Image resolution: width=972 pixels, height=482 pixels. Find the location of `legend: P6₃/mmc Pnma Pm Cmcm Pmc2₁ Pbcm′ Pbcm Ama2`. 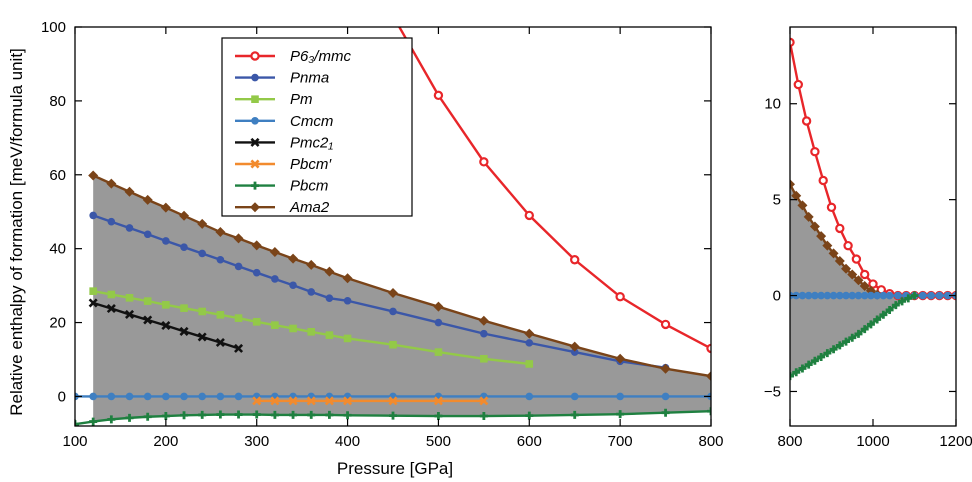

legend: P6₃/mmc Pnma Pm Cmcm Pmc2₁ Pbcm′ Pbcm Ama2 is located at coordinates (317, 127).